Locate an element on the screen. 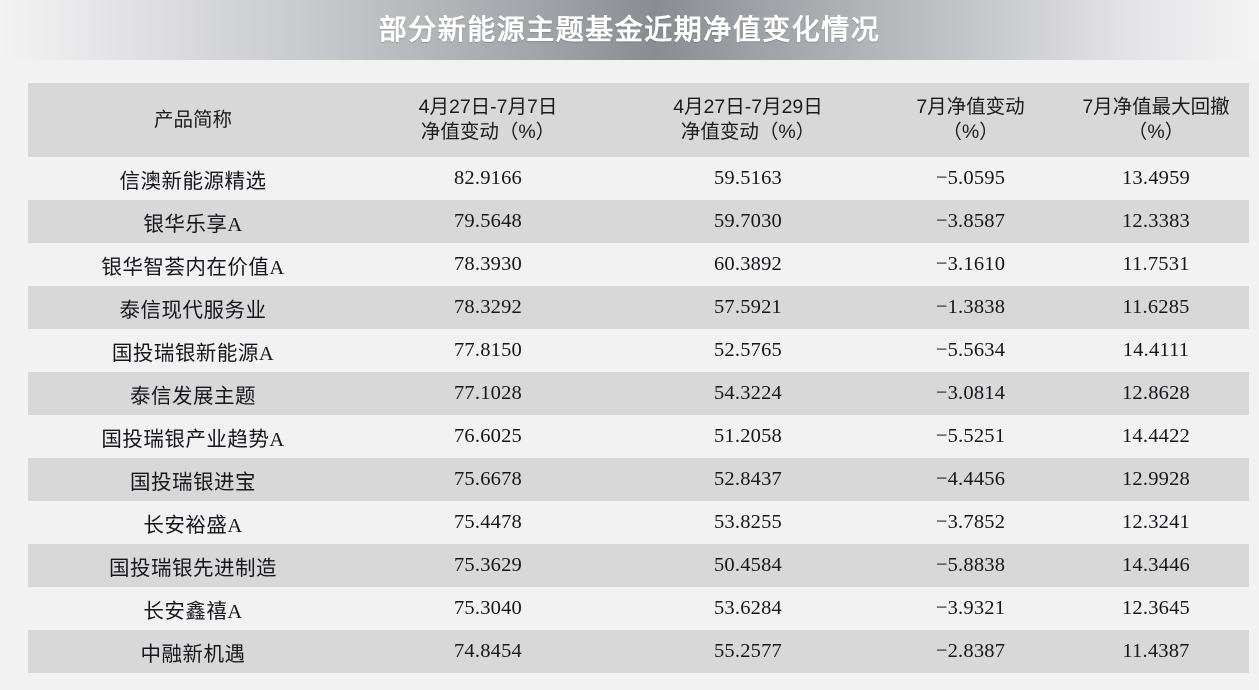  cell-product-name: 泰信发展主题 is located at coordinates (193, 396).